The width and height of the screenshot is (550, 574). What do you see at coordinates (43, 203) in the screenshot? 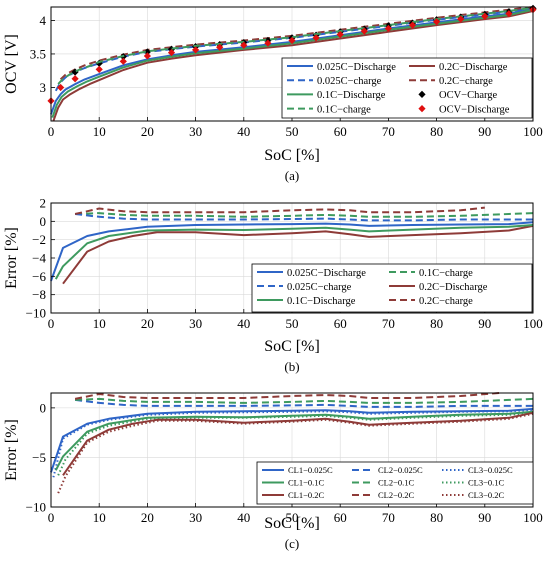
I see `y-tick-label: 2` at bounding box center [43, 203].